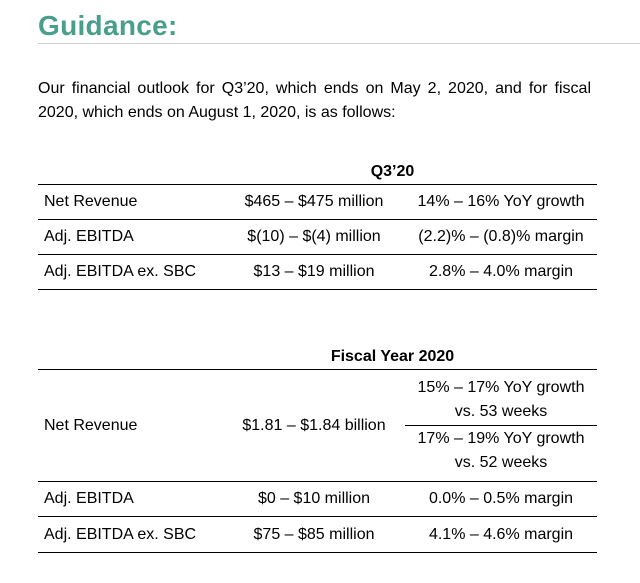 Image resolution: width=640 pixels, height=583 pixels. I want to click on row-range: $(10) – $(4) million, so click(314, 236).